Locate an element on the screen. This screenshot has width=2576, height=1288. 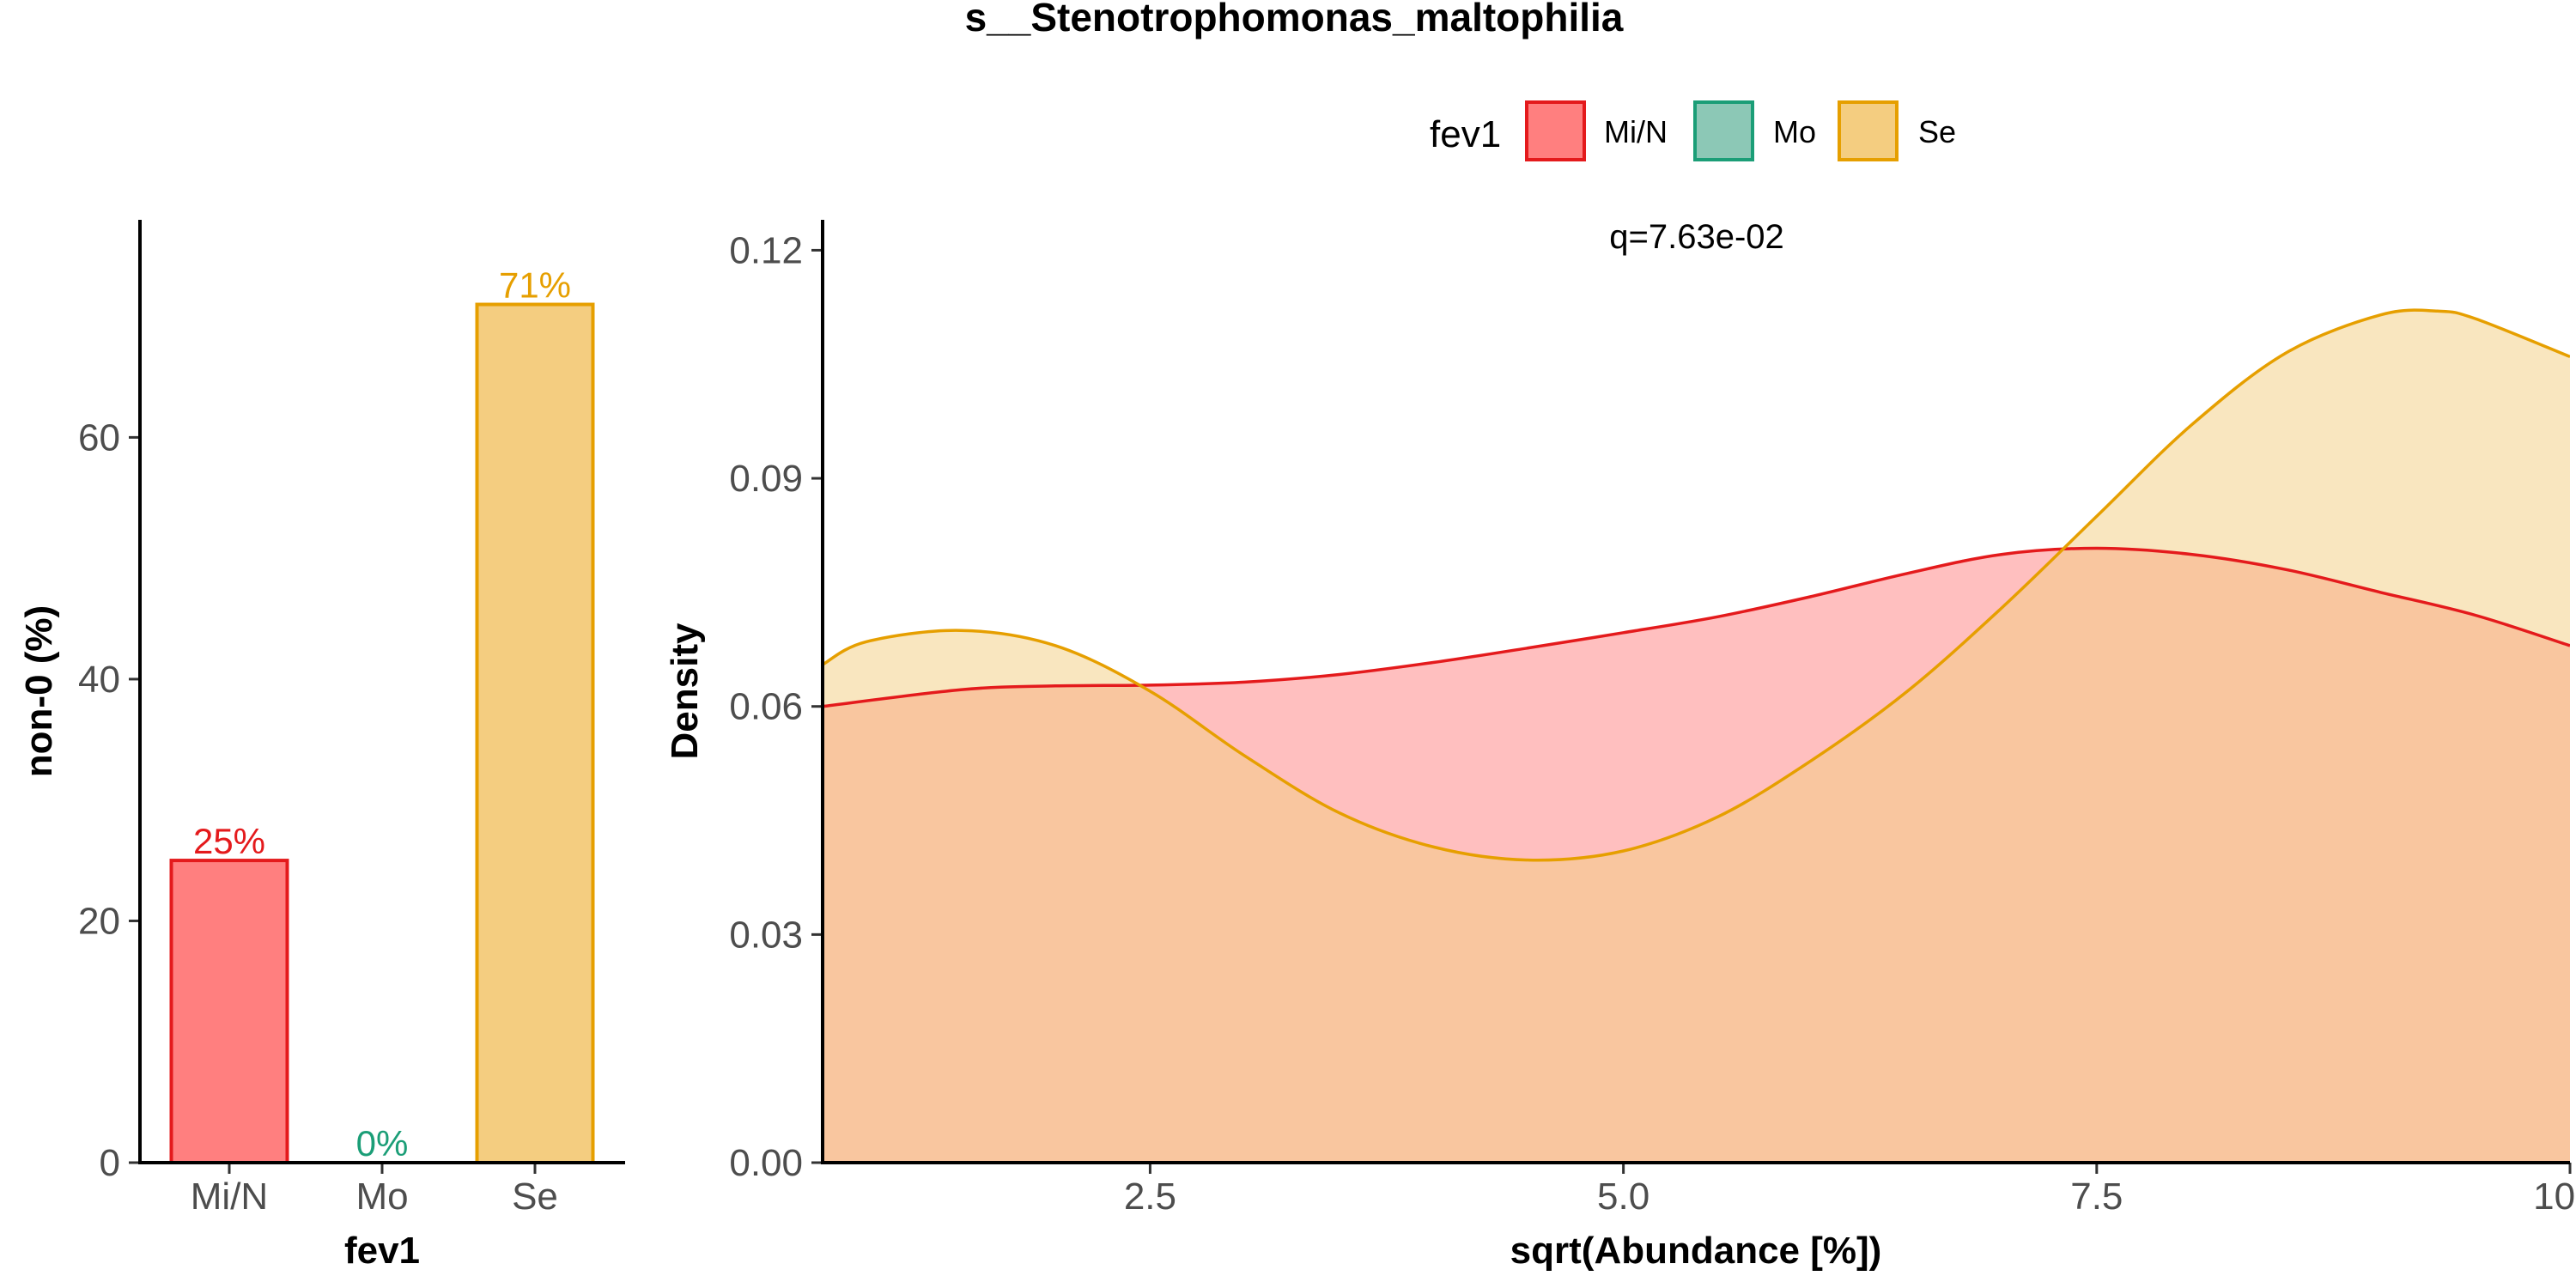
bar-y-tick-label: 40 is located at coordinates (99, 680).